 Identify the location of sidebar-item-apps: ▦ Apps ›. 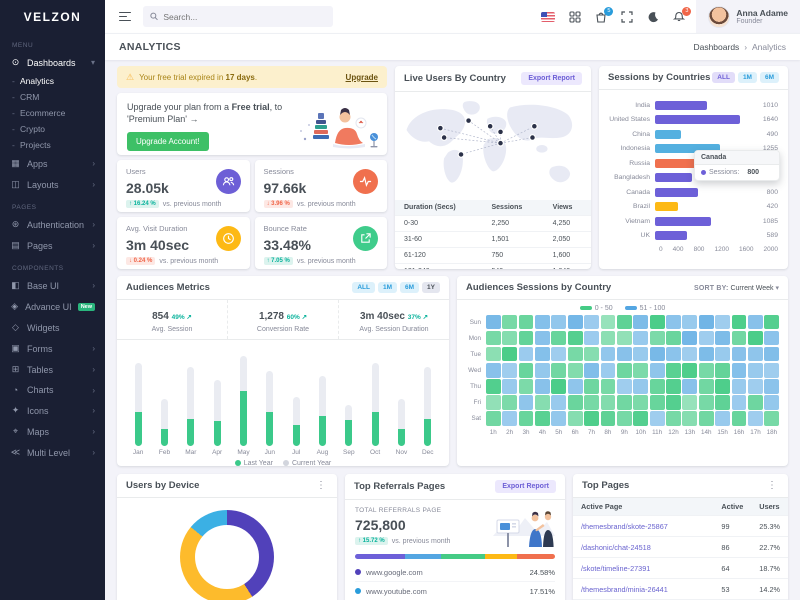
(53, 163).